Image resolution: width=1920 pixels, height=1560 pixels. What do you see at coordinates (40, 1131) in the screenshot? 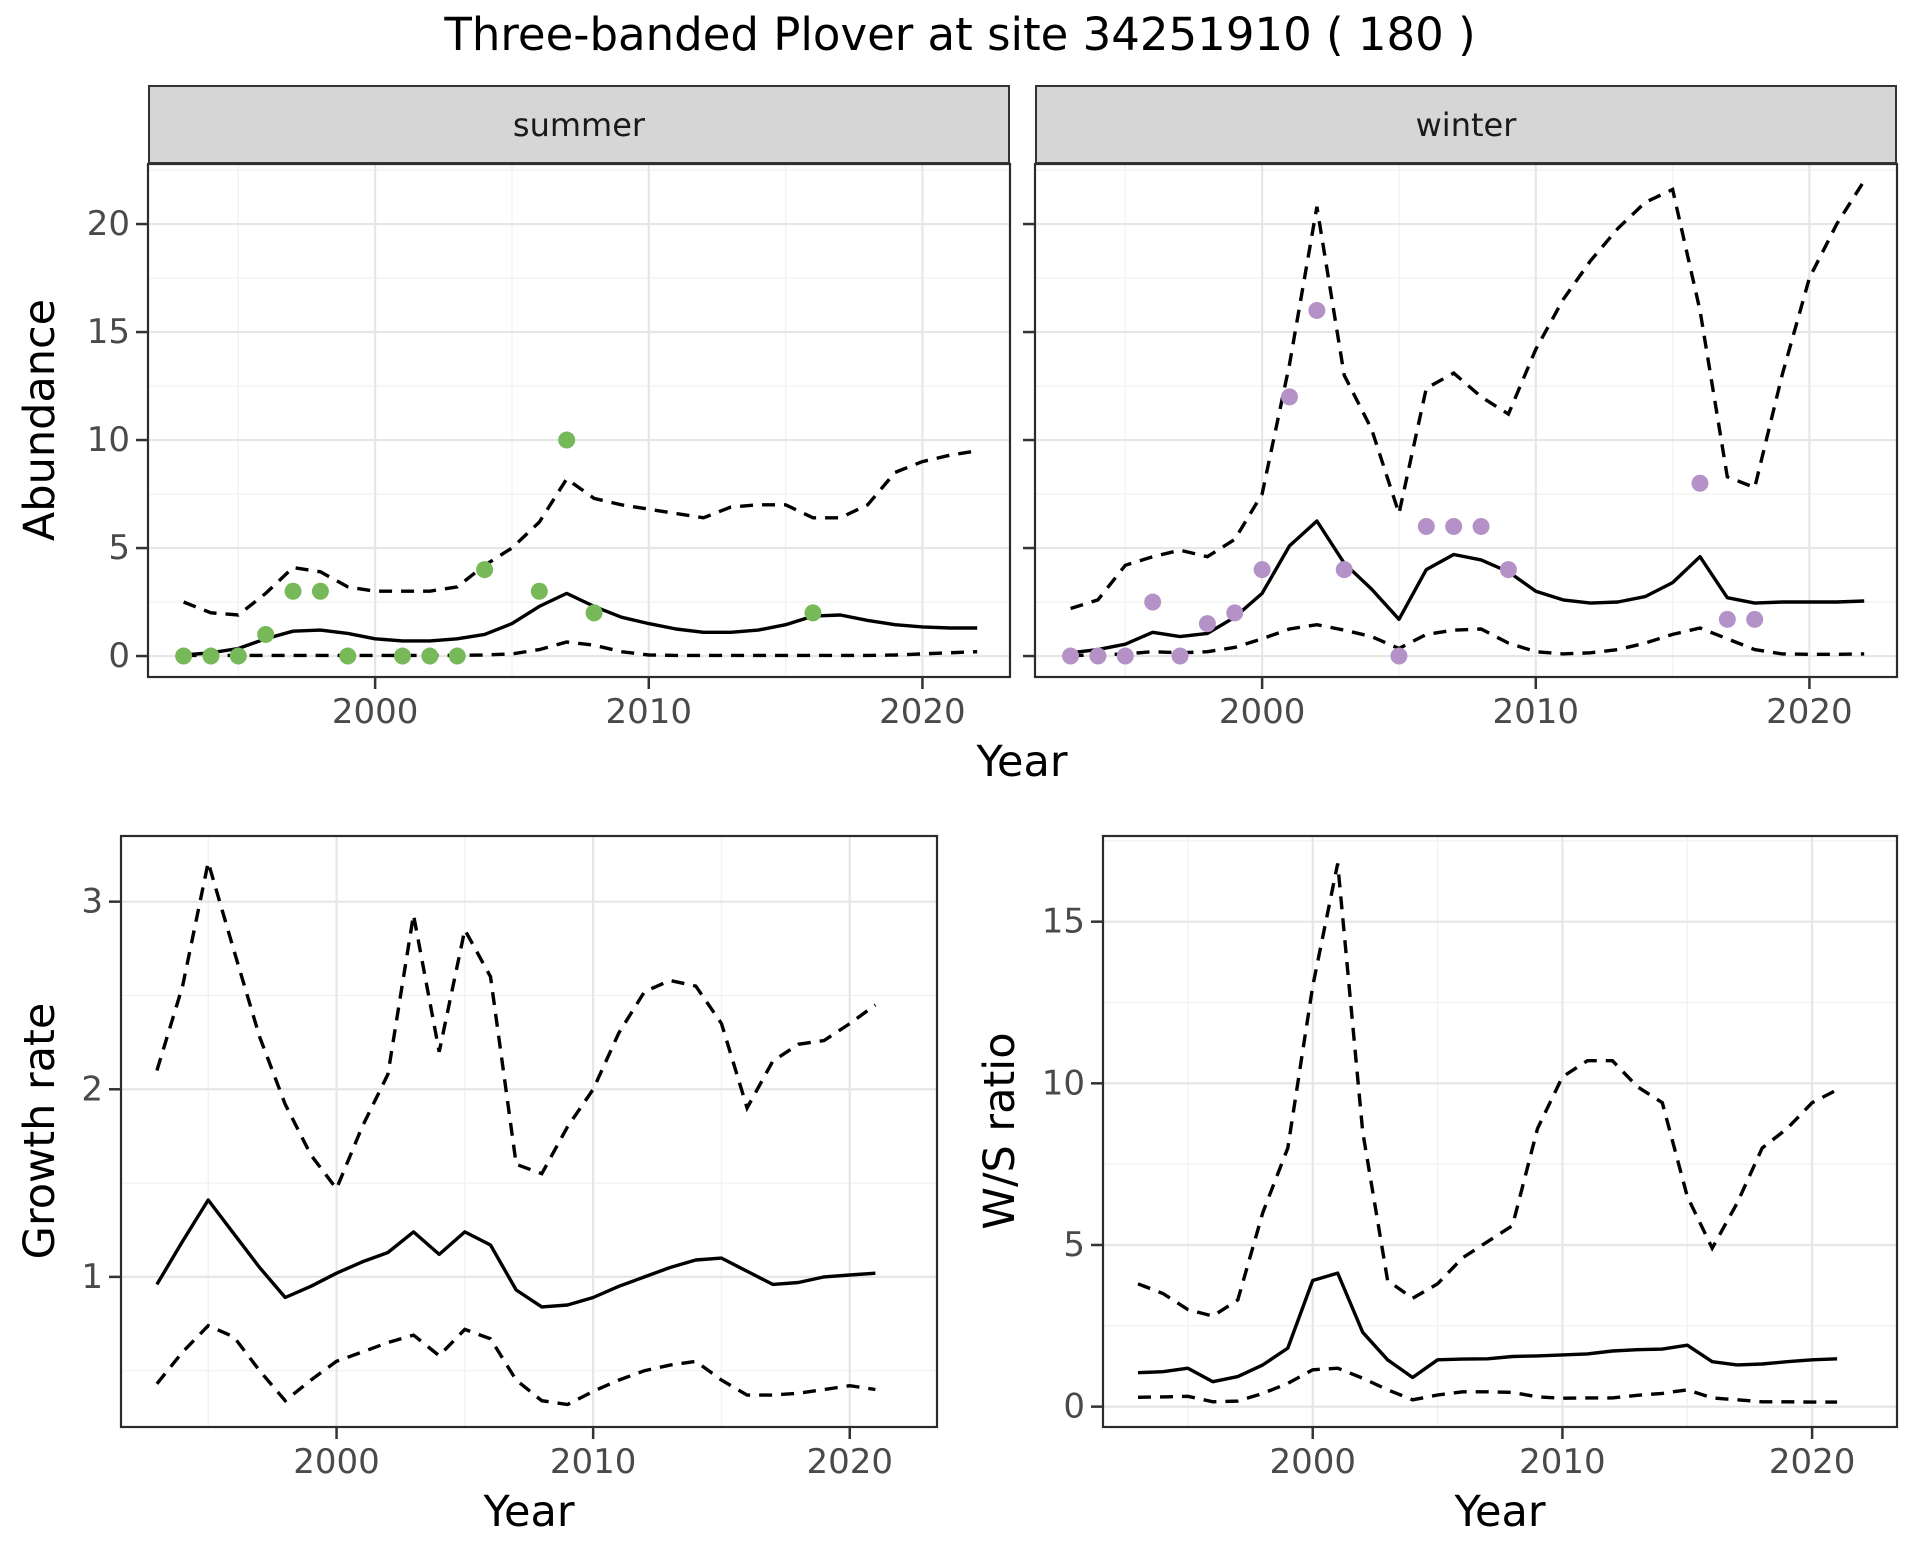
I see `y-axis-title-growth-rate: Growth rate` at bounding box center [40, 1131].